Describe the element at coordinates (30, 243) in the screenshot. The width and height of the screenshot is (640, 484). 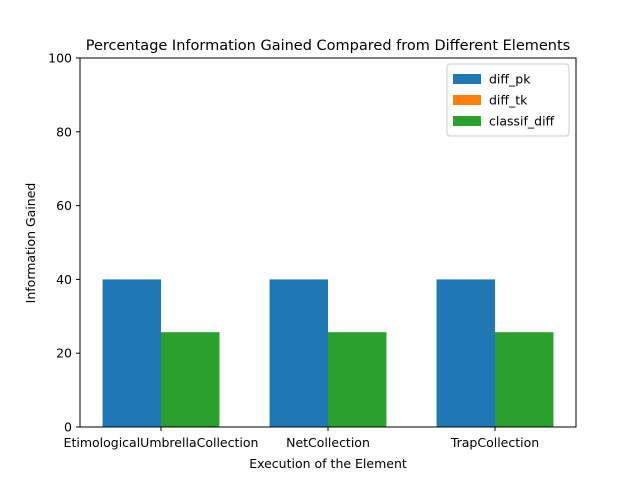
I see `y-axis-label: Information Gained` at that location.